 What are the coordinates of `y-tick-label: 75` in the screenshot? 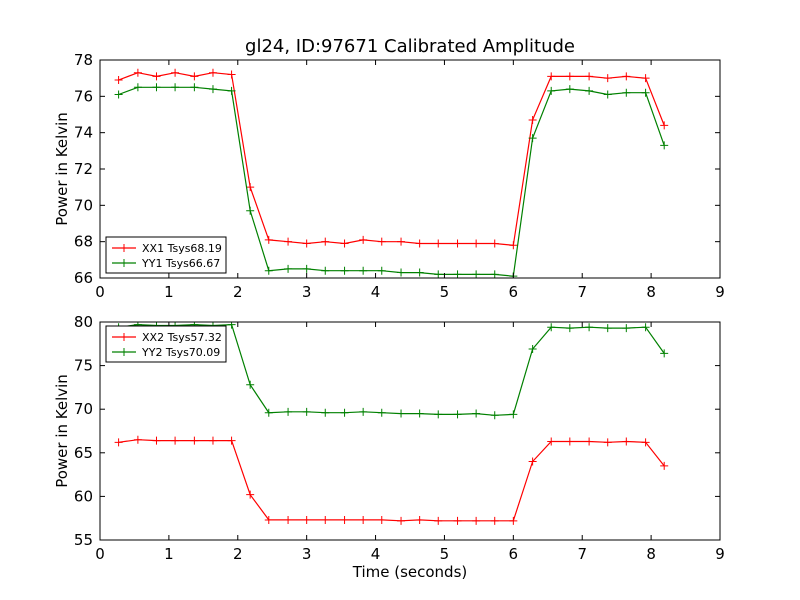 It's located at (83, 366).